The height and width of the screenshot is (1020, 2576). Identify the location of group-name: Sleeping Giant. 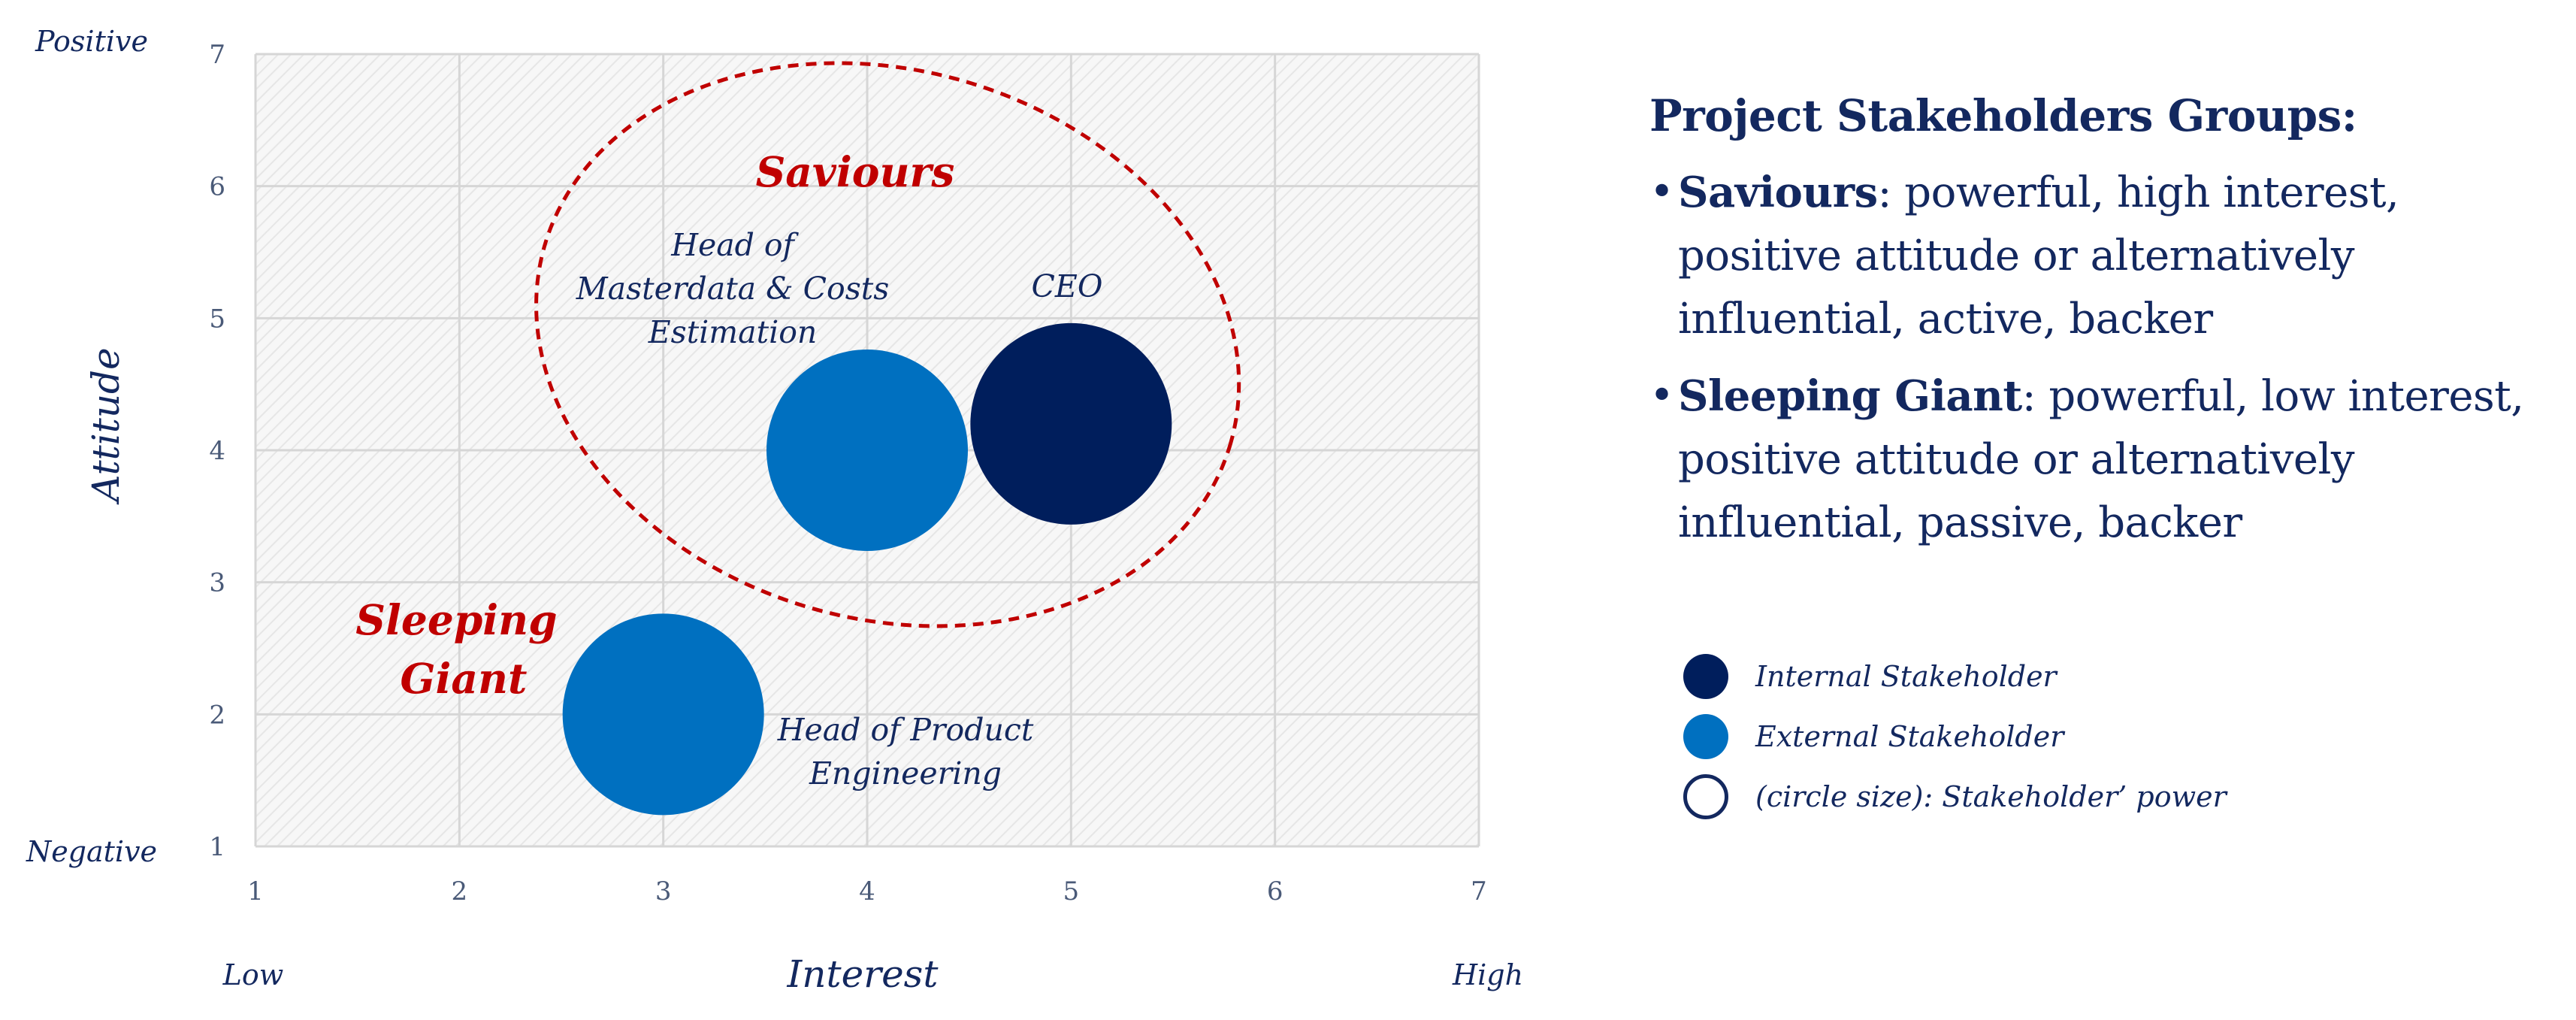
(1850, 396).